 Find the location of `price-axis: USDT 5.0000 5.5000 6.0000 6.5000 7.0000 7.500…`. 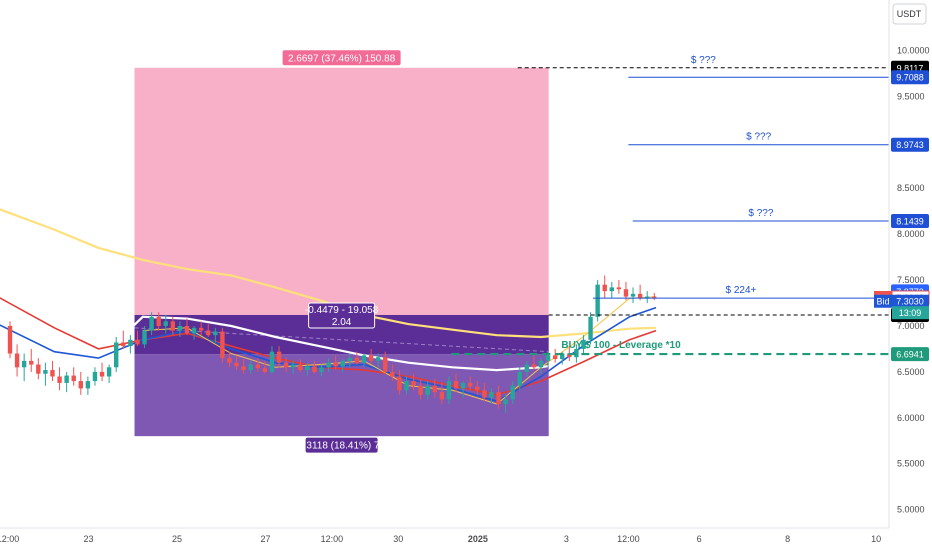

price-axis: USDT 5.0000 5.5000 6.0000 6.5000 7.0000 7.500… is located at coordinates (903, 275).